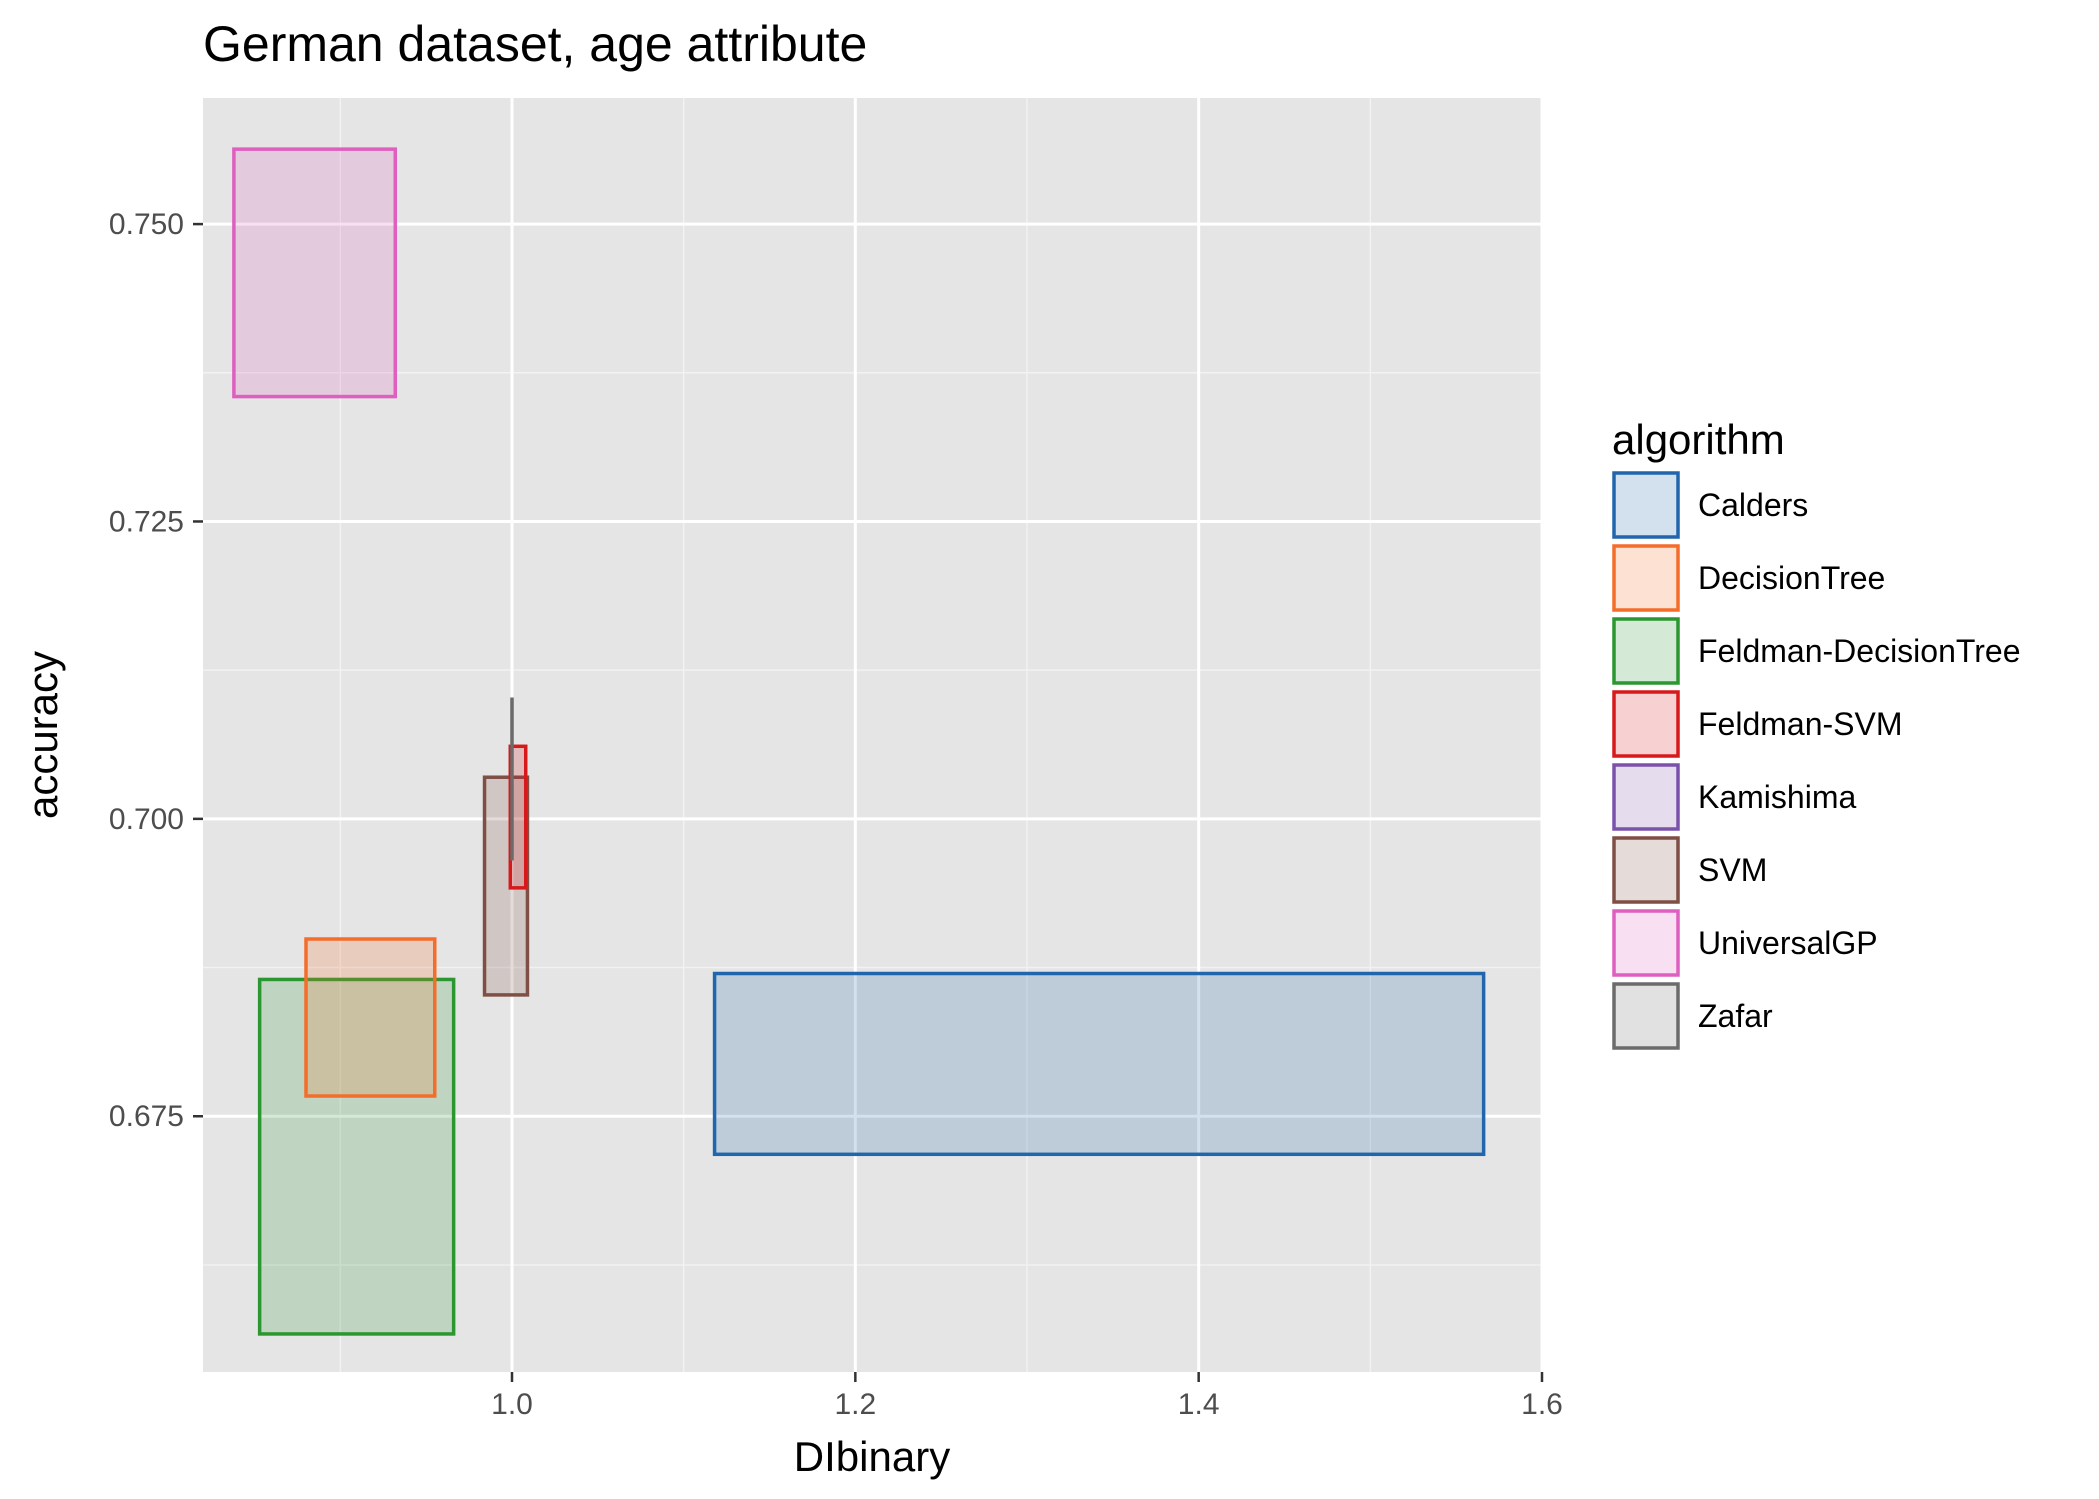 The width and height of the screenshot is (2099, 1499). I want to click on y-tick-label: 0.750, so click(146, 224).